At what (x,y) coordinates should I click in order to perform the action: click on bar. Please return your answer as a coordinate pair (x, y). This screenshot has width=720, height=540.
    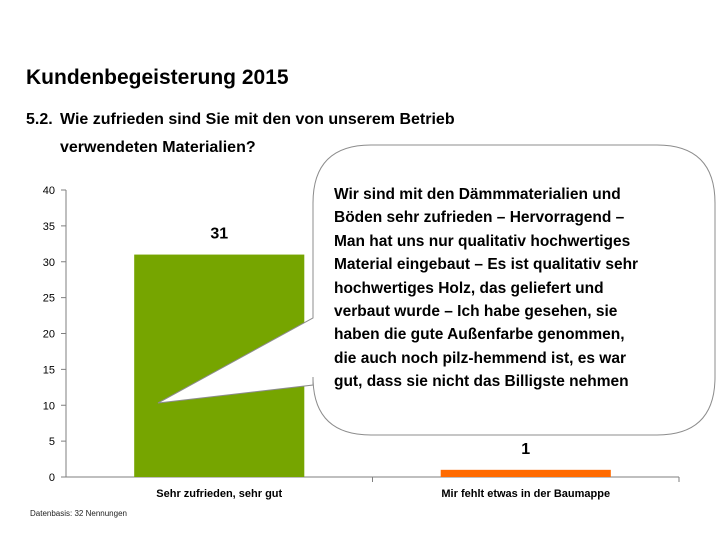
    Looking at the image, I should click on (525, 473).